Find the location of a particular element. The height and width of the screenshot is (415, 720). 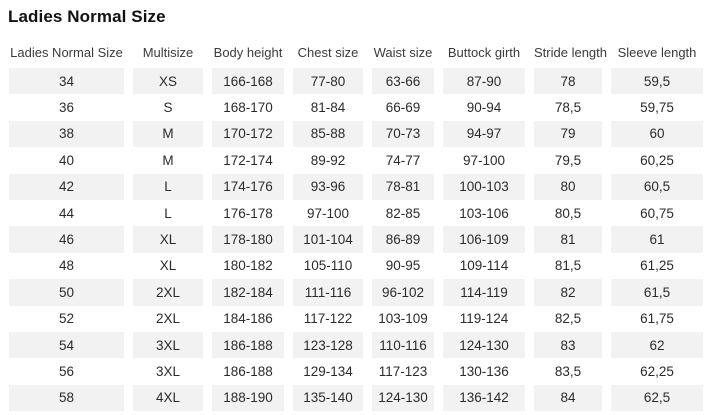

table-row: 38 M 170-172 85-88 70-73 94-97 79 60 is located at coordinates (356, 134).